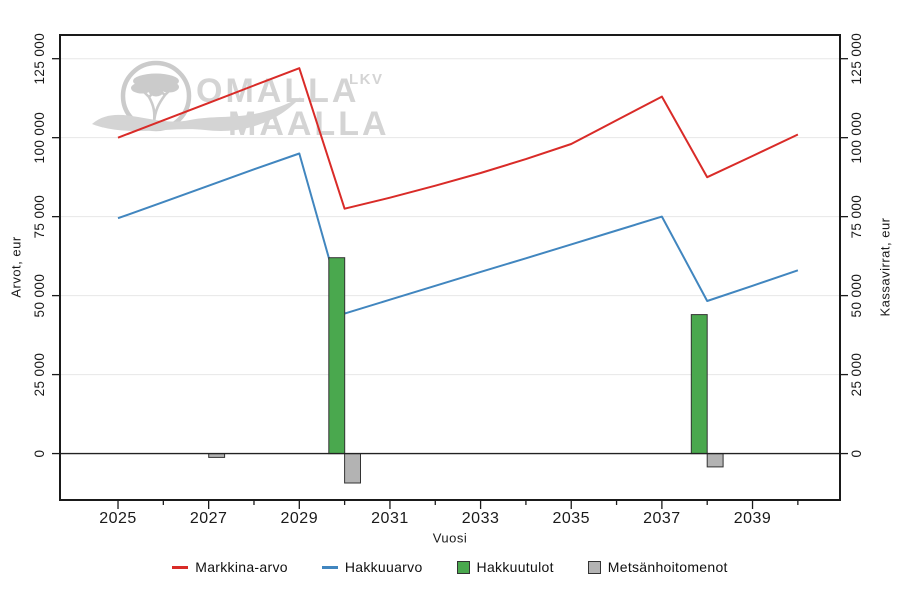 The image size is (900, 600). What do you see at coordinates (571, 518) in the screenshot?
I see `x-tick-label-2035: 2035` at bounding box center [571, 518].